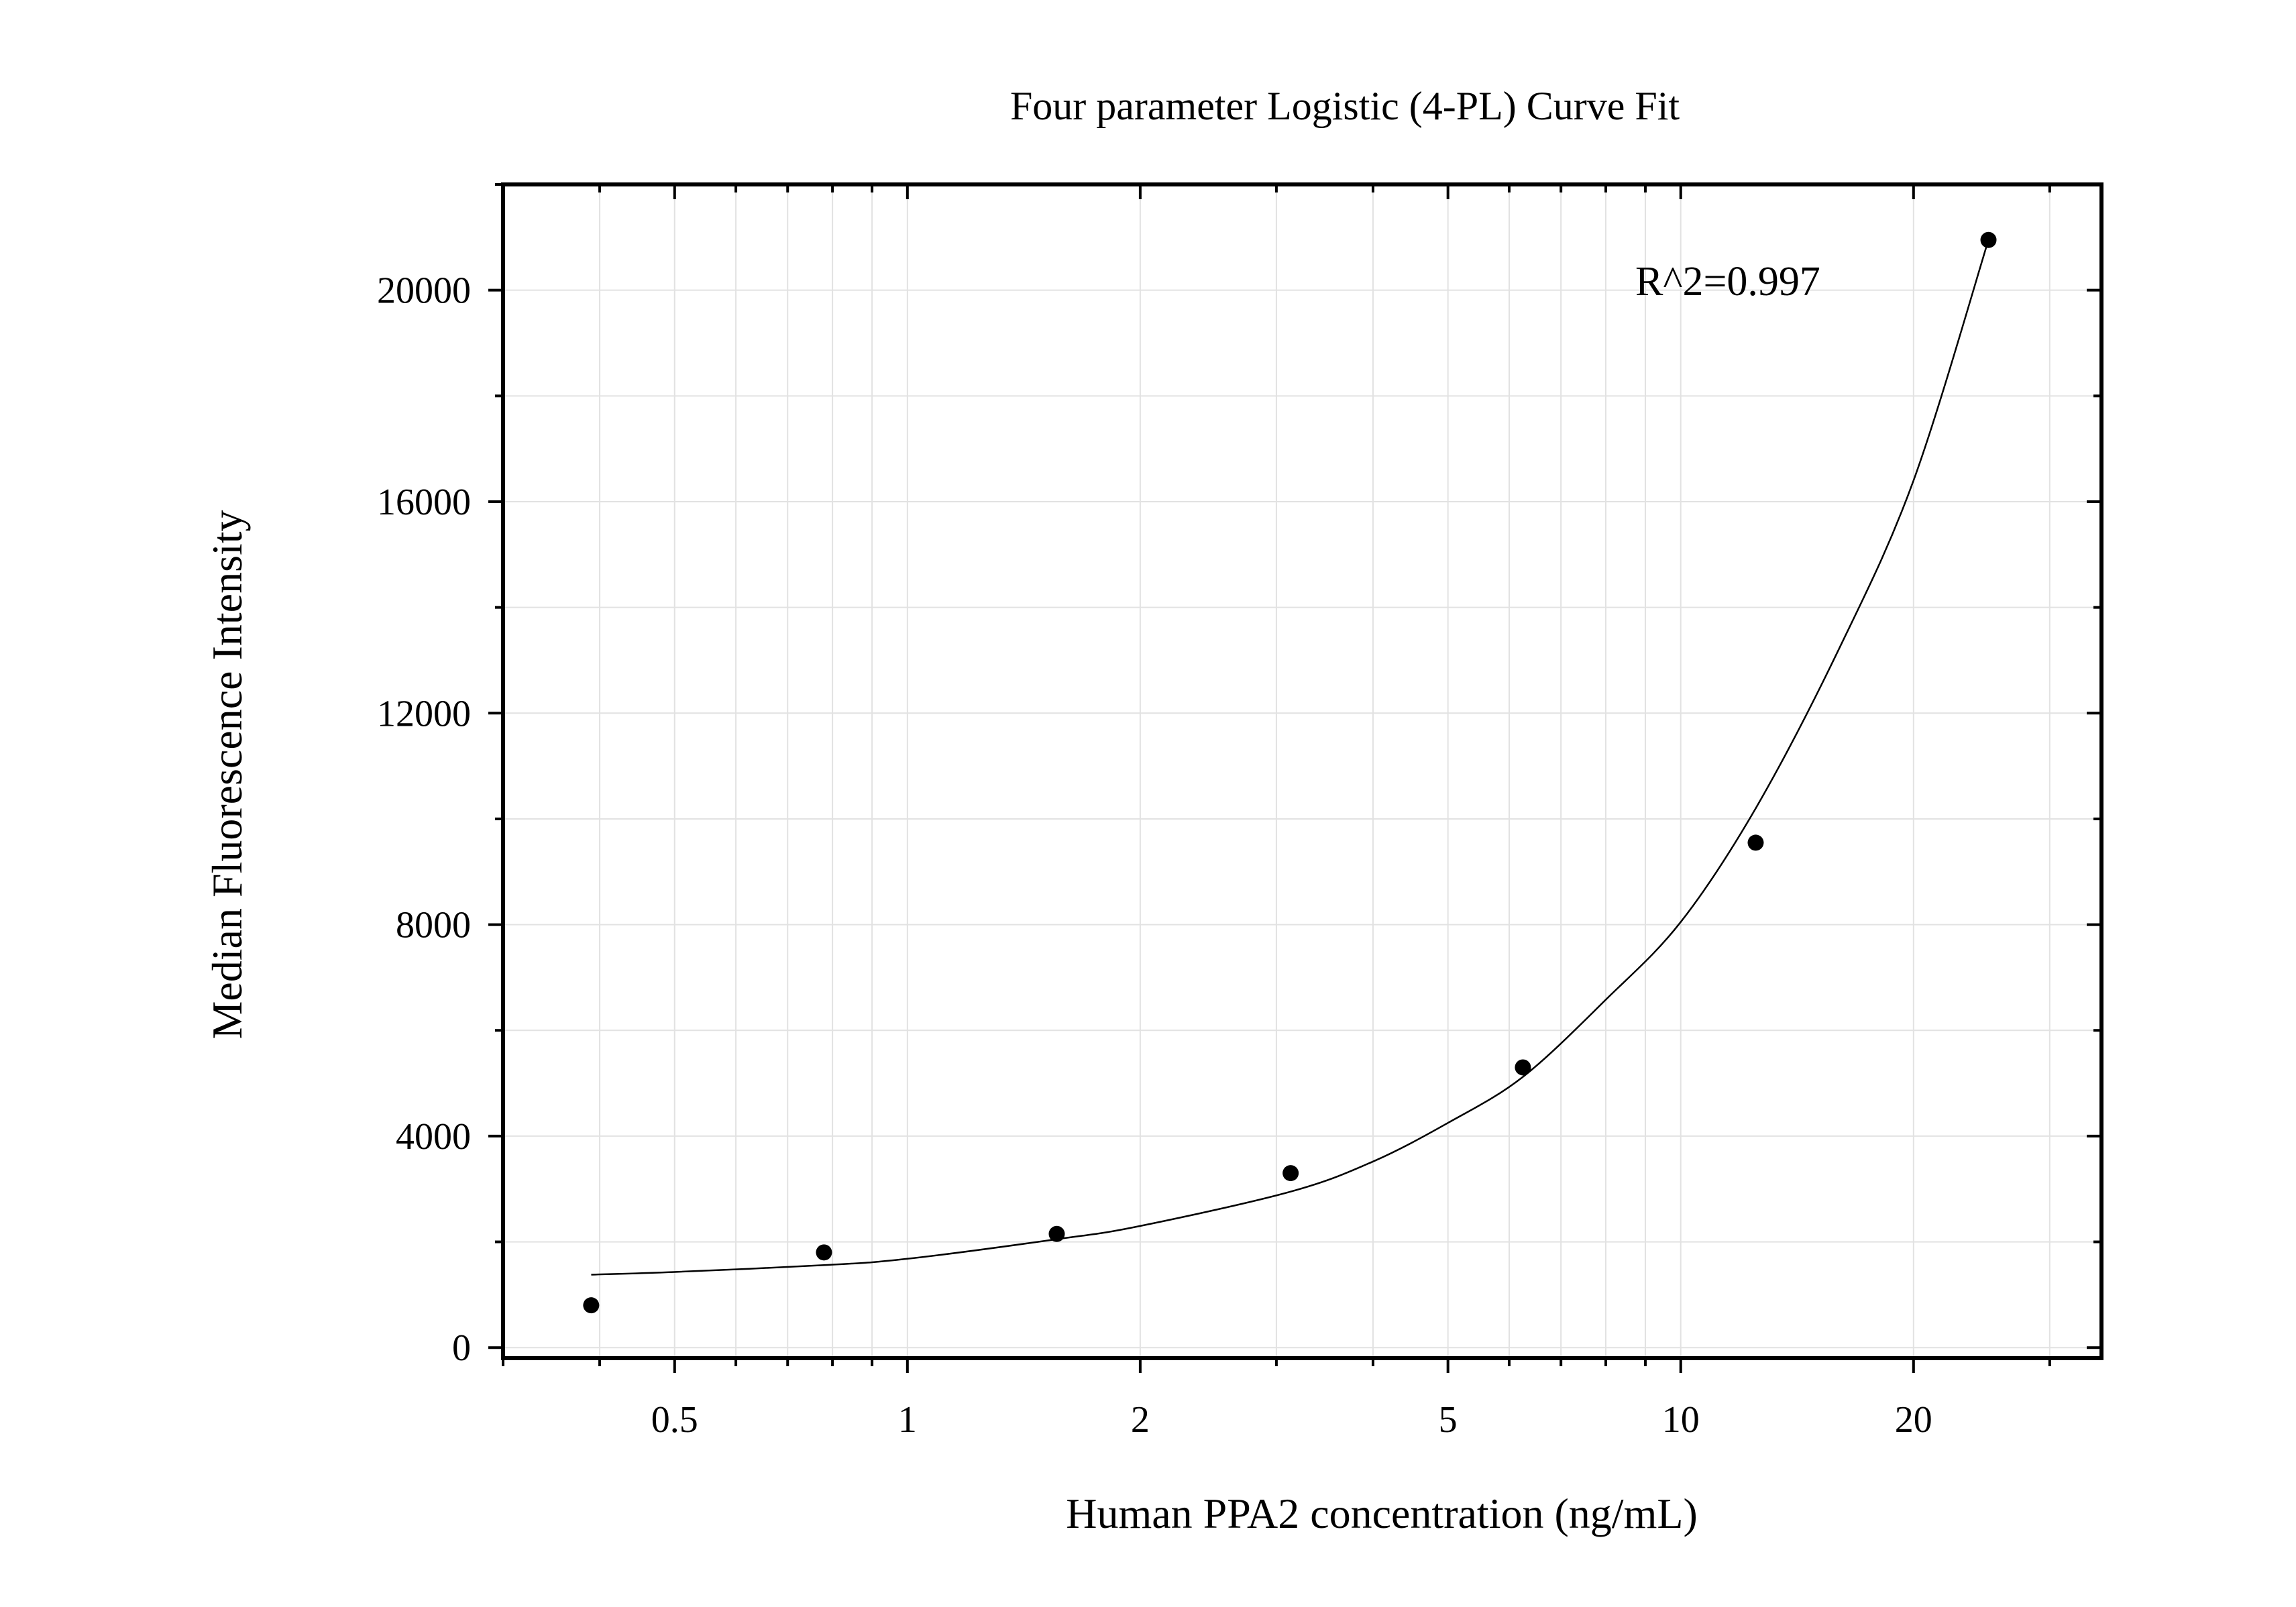 This screenshot has width=2296, height=1607. I want to click on y-tick-label: 0, so click(461, 1348).